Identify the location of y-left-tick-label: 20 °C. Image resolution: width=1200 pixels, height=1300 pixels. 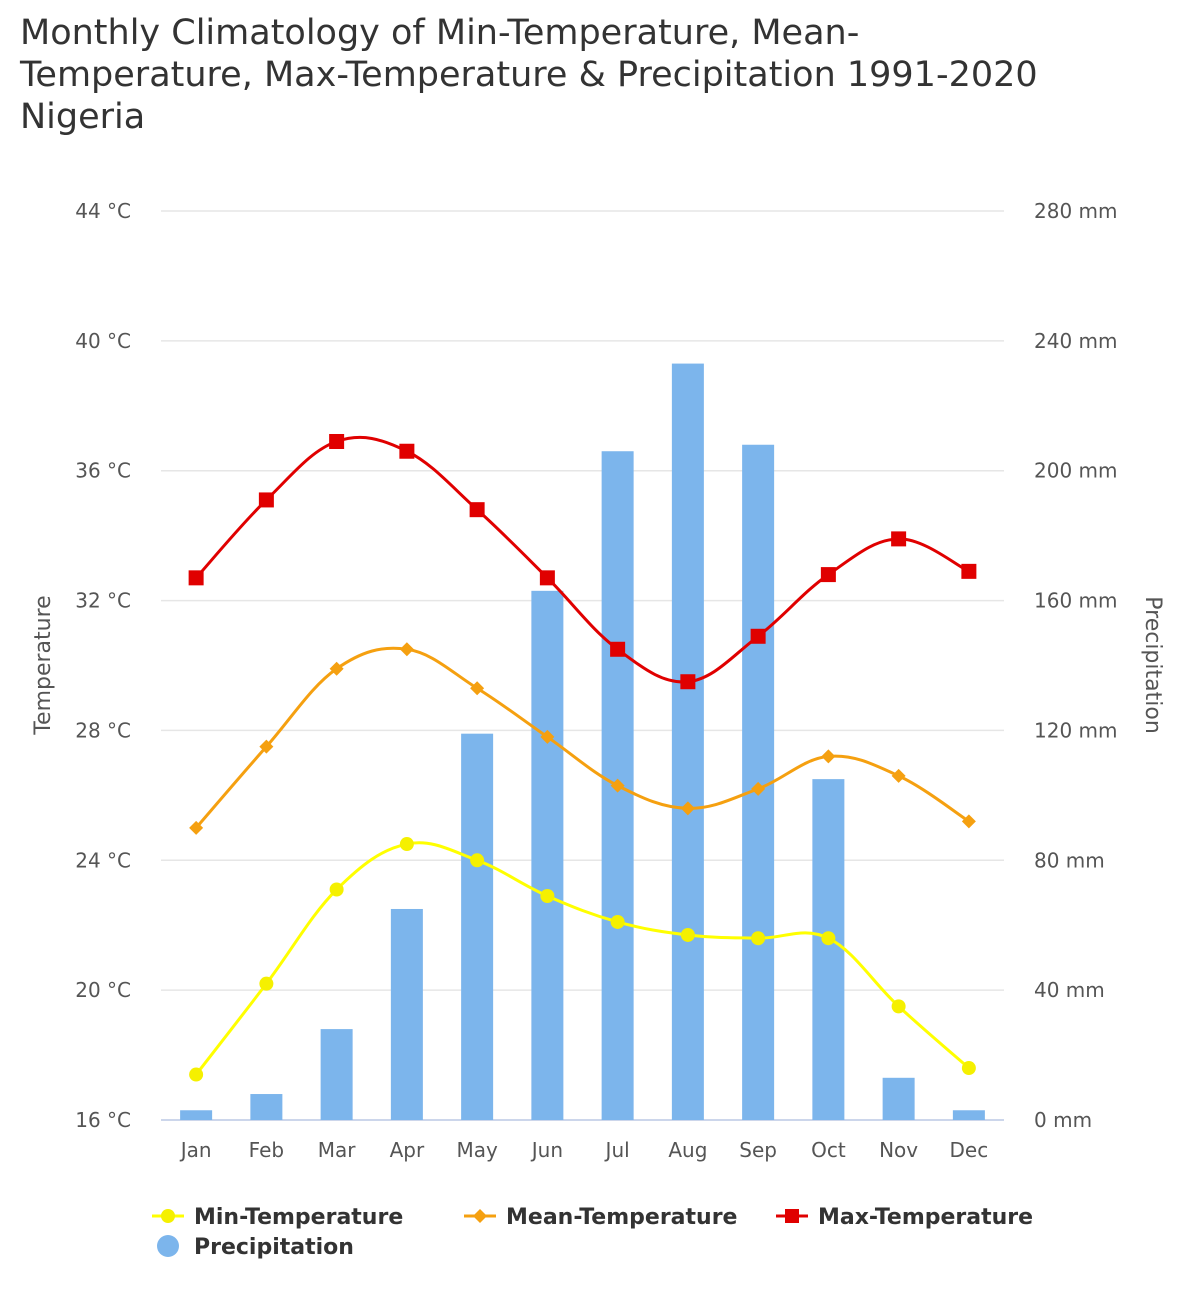
(103, 990).